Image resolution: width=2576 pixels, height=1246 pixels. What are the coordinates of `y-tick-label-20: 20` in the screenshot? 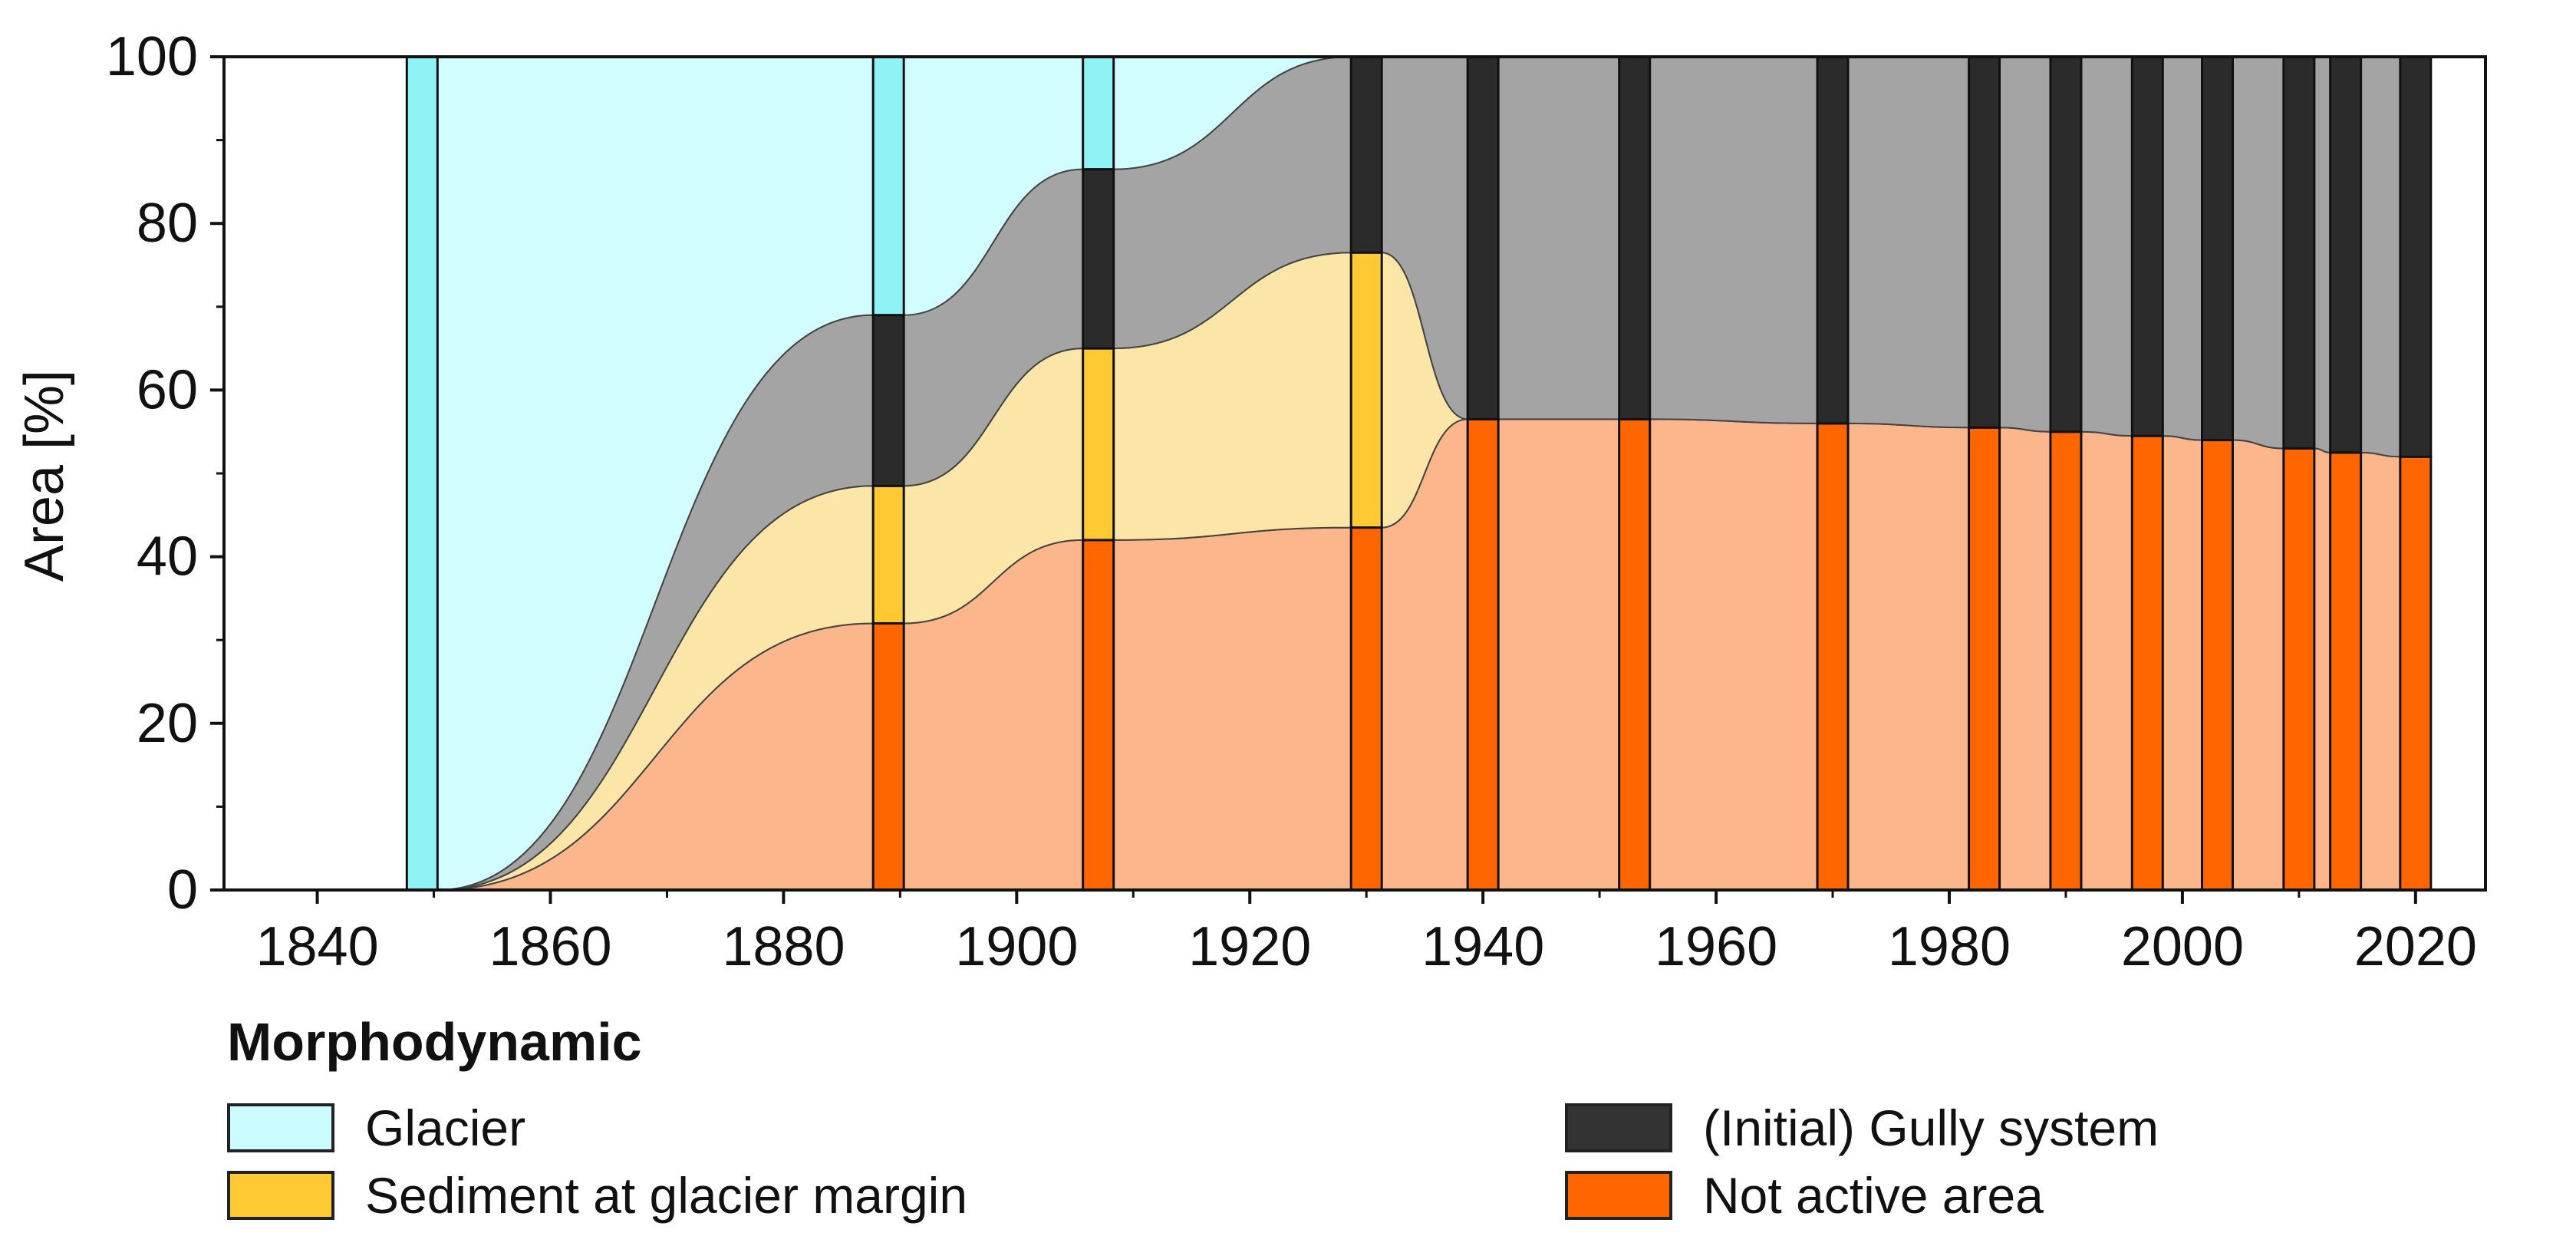 It's located at (167, 724).